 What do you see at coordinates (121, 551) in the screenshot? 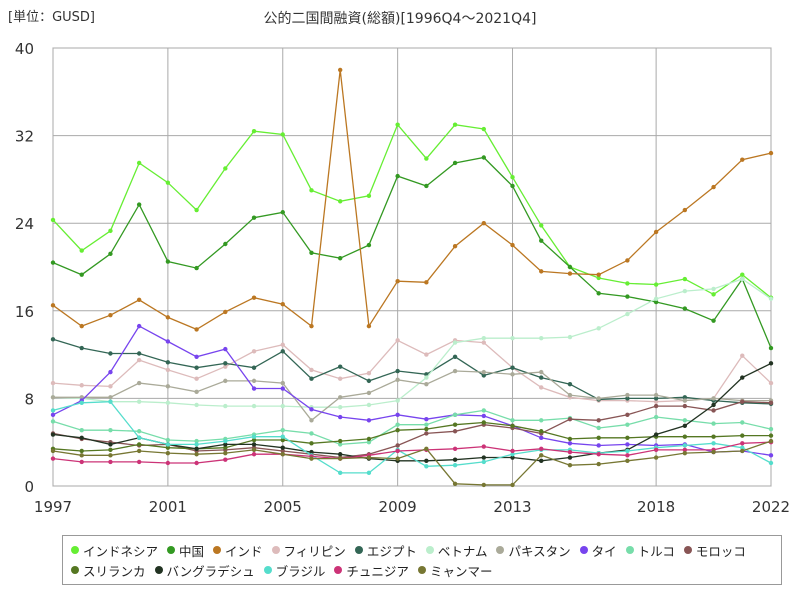
I see `legend-label: インドネシア` at bounding box center [121, 551].